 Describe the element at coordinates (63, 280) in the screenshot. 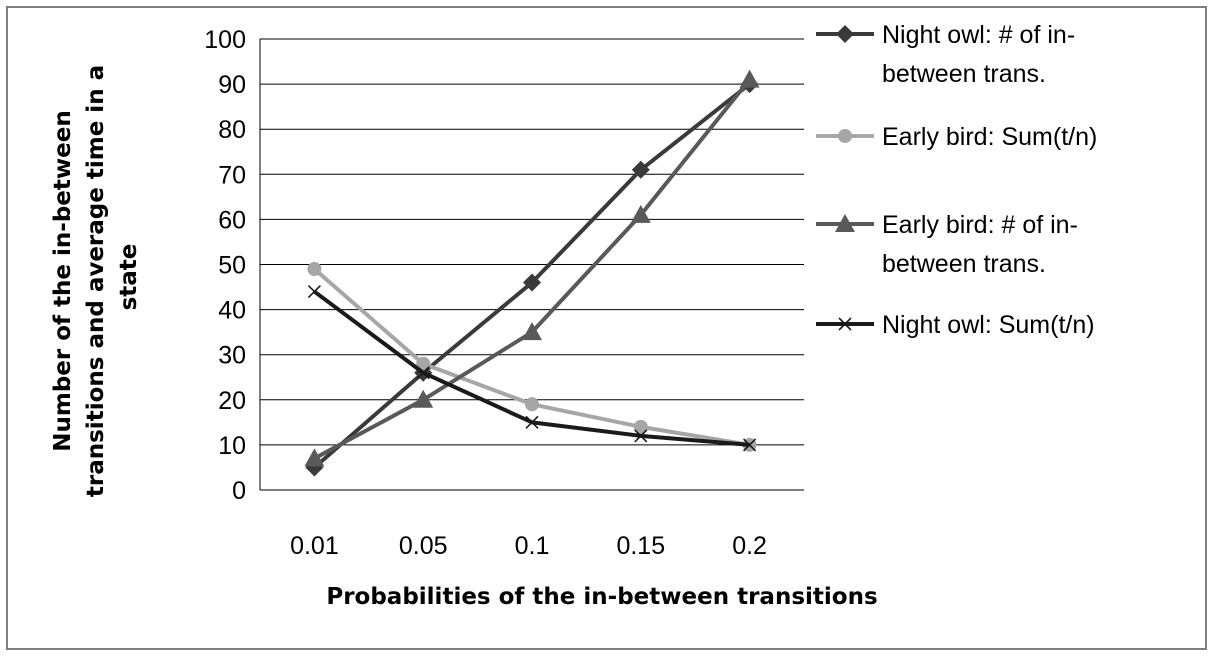

I see `y-axis-title-line-1: Number of the in-between` at that location.